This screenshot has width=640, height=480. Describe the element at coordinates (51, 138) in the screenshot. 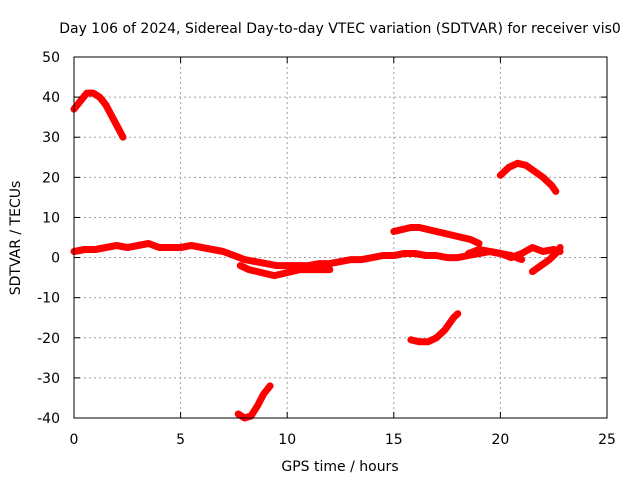

I see `y-tick-label: 30` at that location.